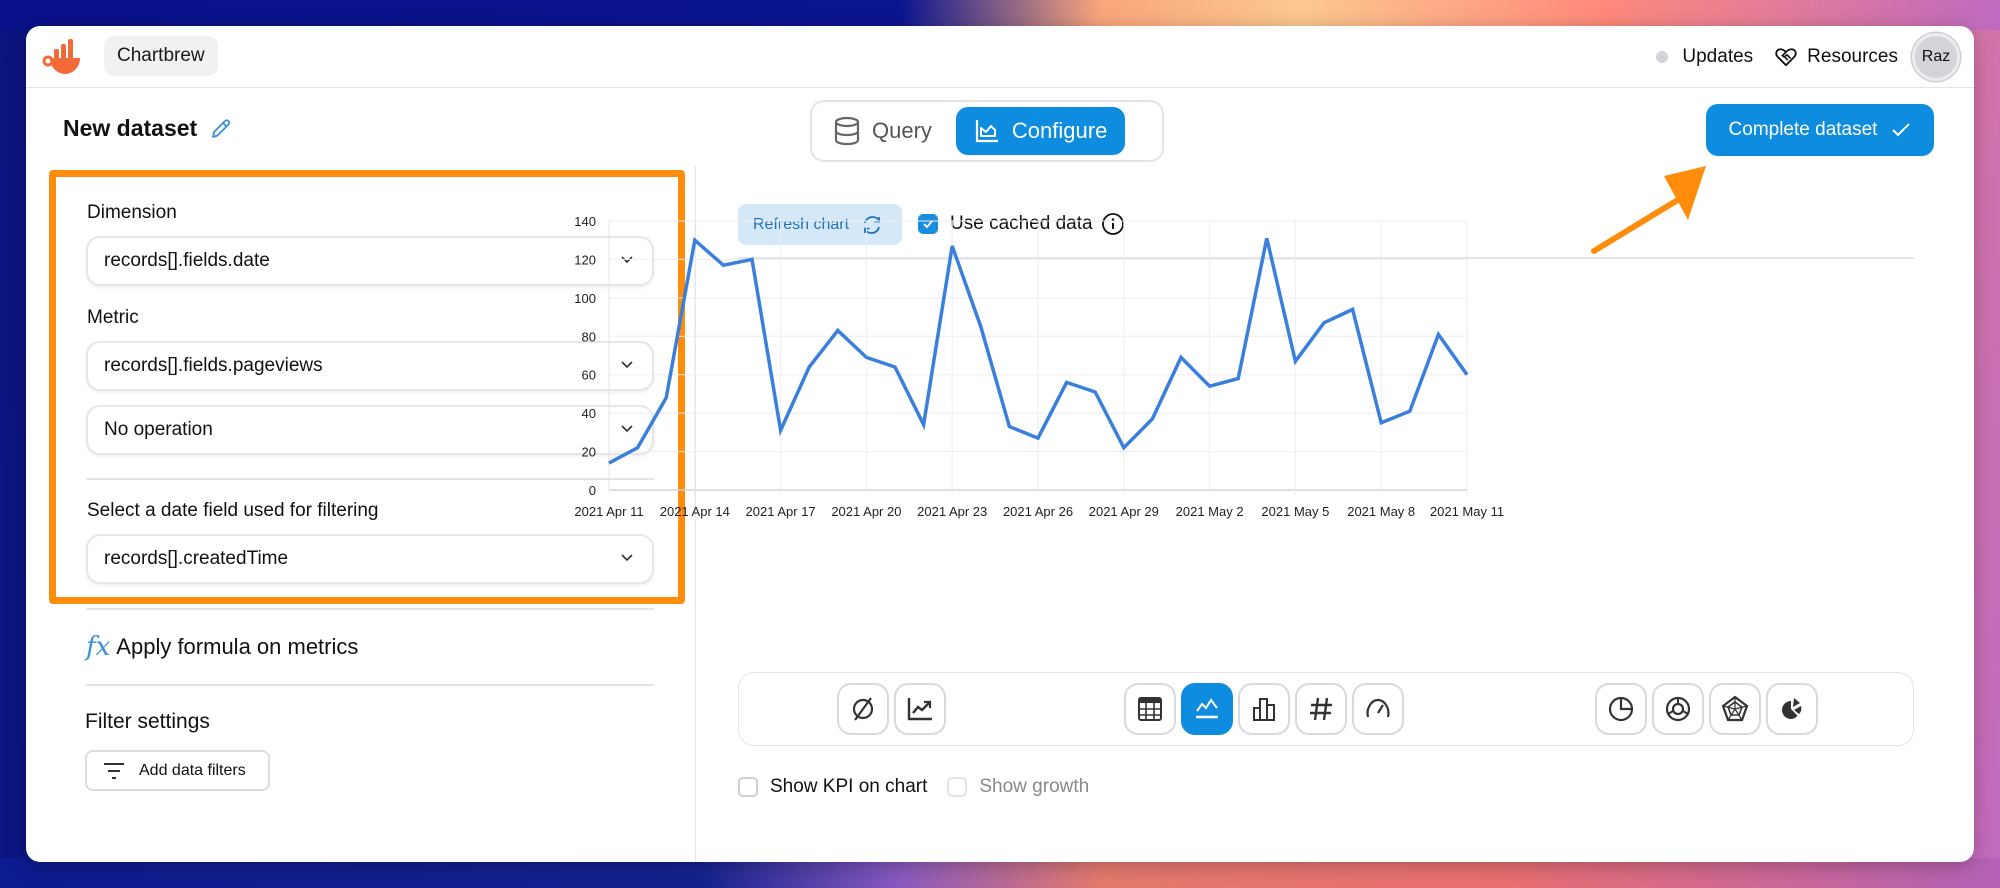 Image resolution: width=2000 pixels, height=888 pixels. I want to click on chartbrew-logo-icon, so click(63, 57).